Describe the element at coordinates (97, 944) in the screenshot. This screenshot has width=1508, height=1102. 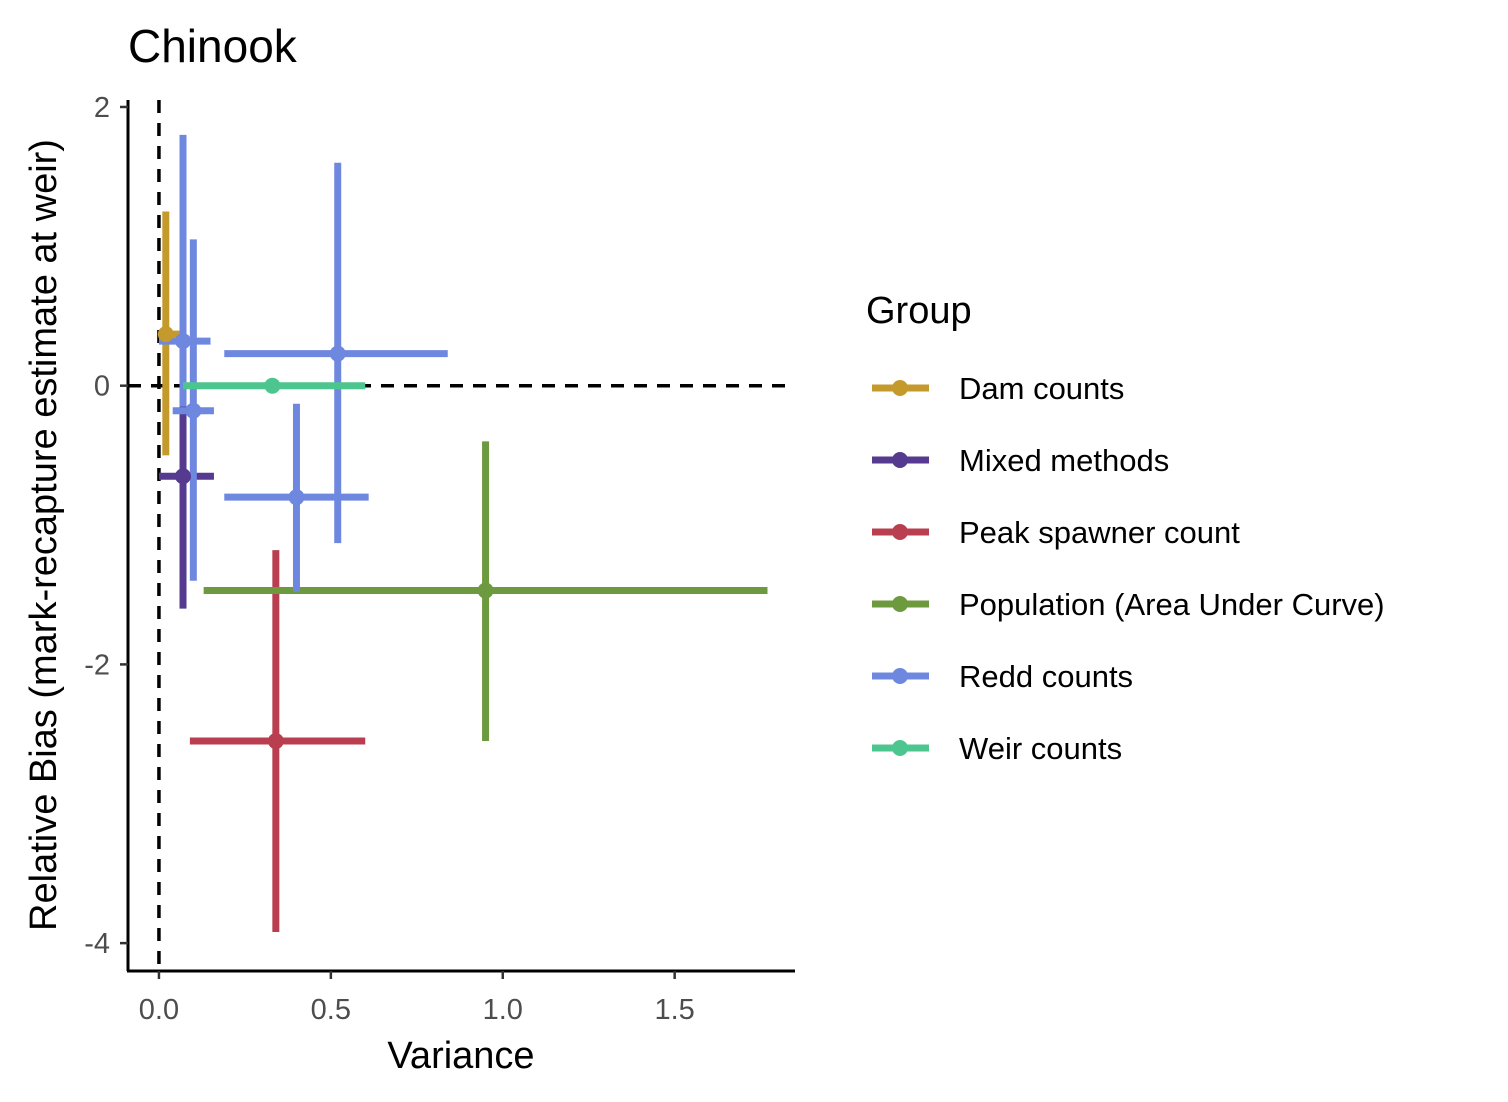
I see `y-tick-label-3: -4` at that location.